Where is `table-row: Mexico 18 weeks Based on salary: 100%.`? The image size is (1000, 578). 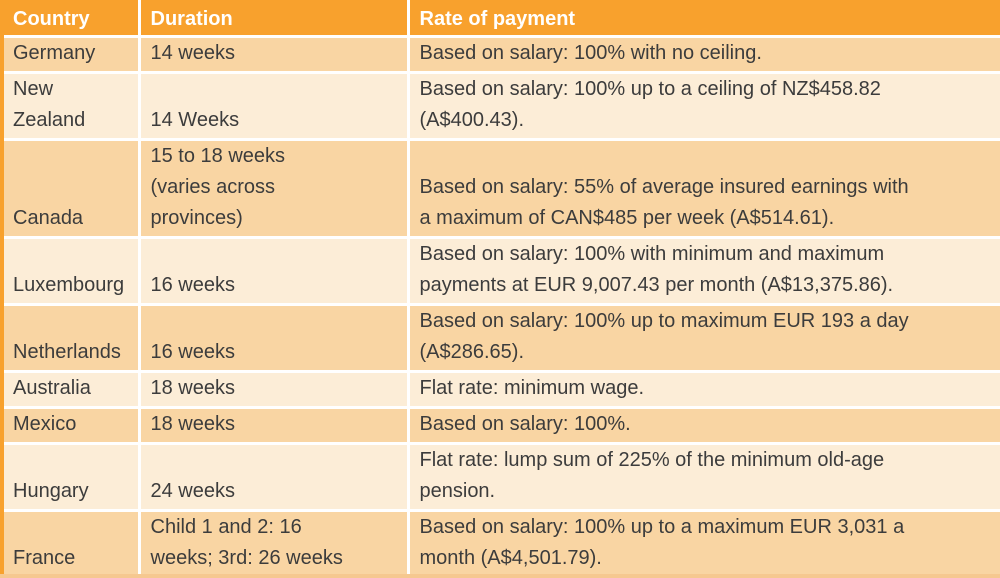 table-row: Mexico 18 weeks Based on salary: 100%. is located at coordinates (500, 426).